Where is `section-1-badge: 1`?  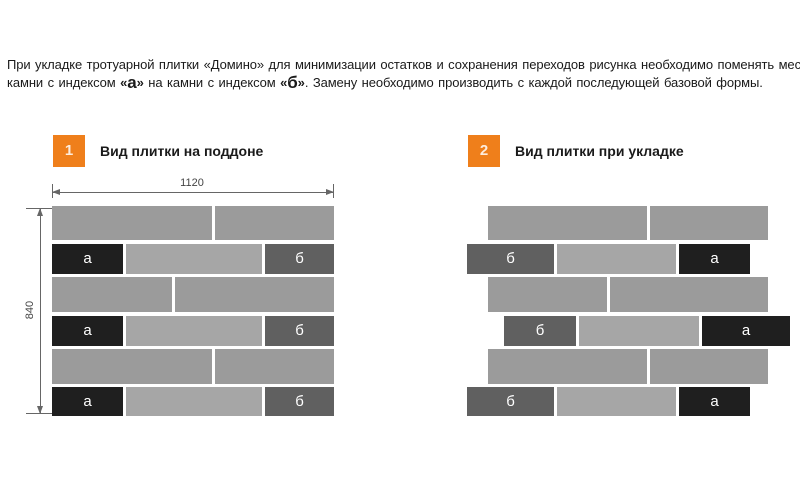
section-1-badge: 1 is located at coordinates (69, 151).